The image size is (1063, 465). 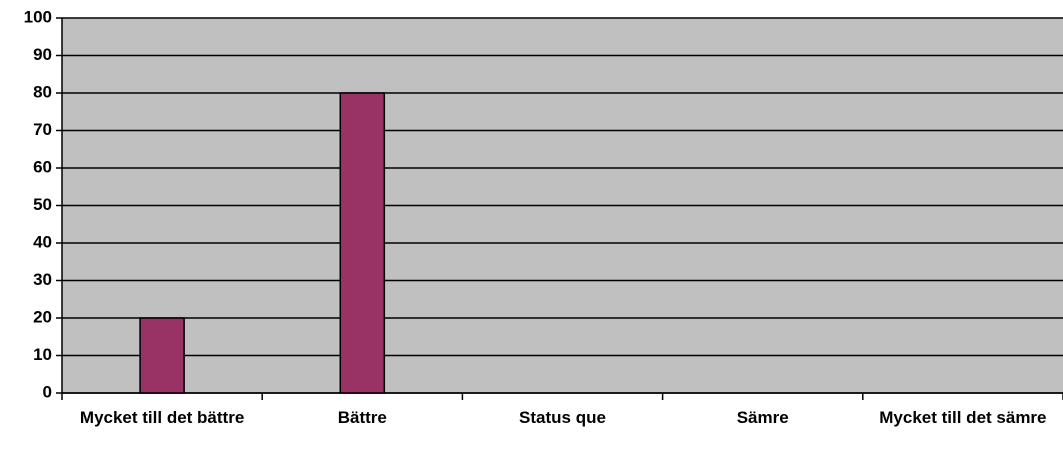 I want to click on y-tick-label: 0, so click(x=47, y=391).